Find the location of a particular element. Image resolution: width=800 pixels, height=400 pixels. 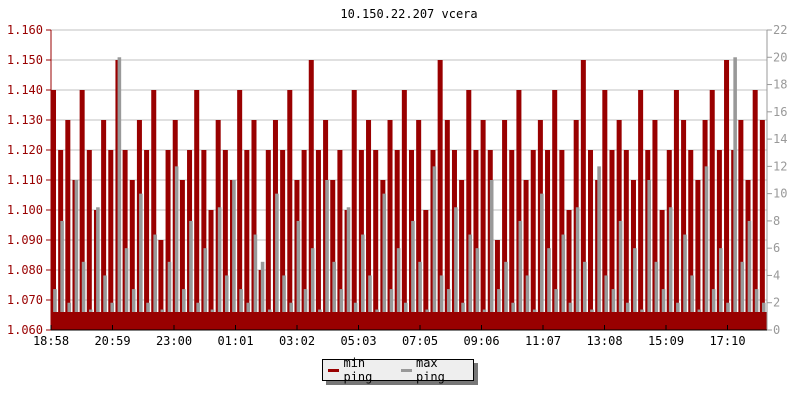

x-tick-label: 05:03 is located at coordinates (358, 341).